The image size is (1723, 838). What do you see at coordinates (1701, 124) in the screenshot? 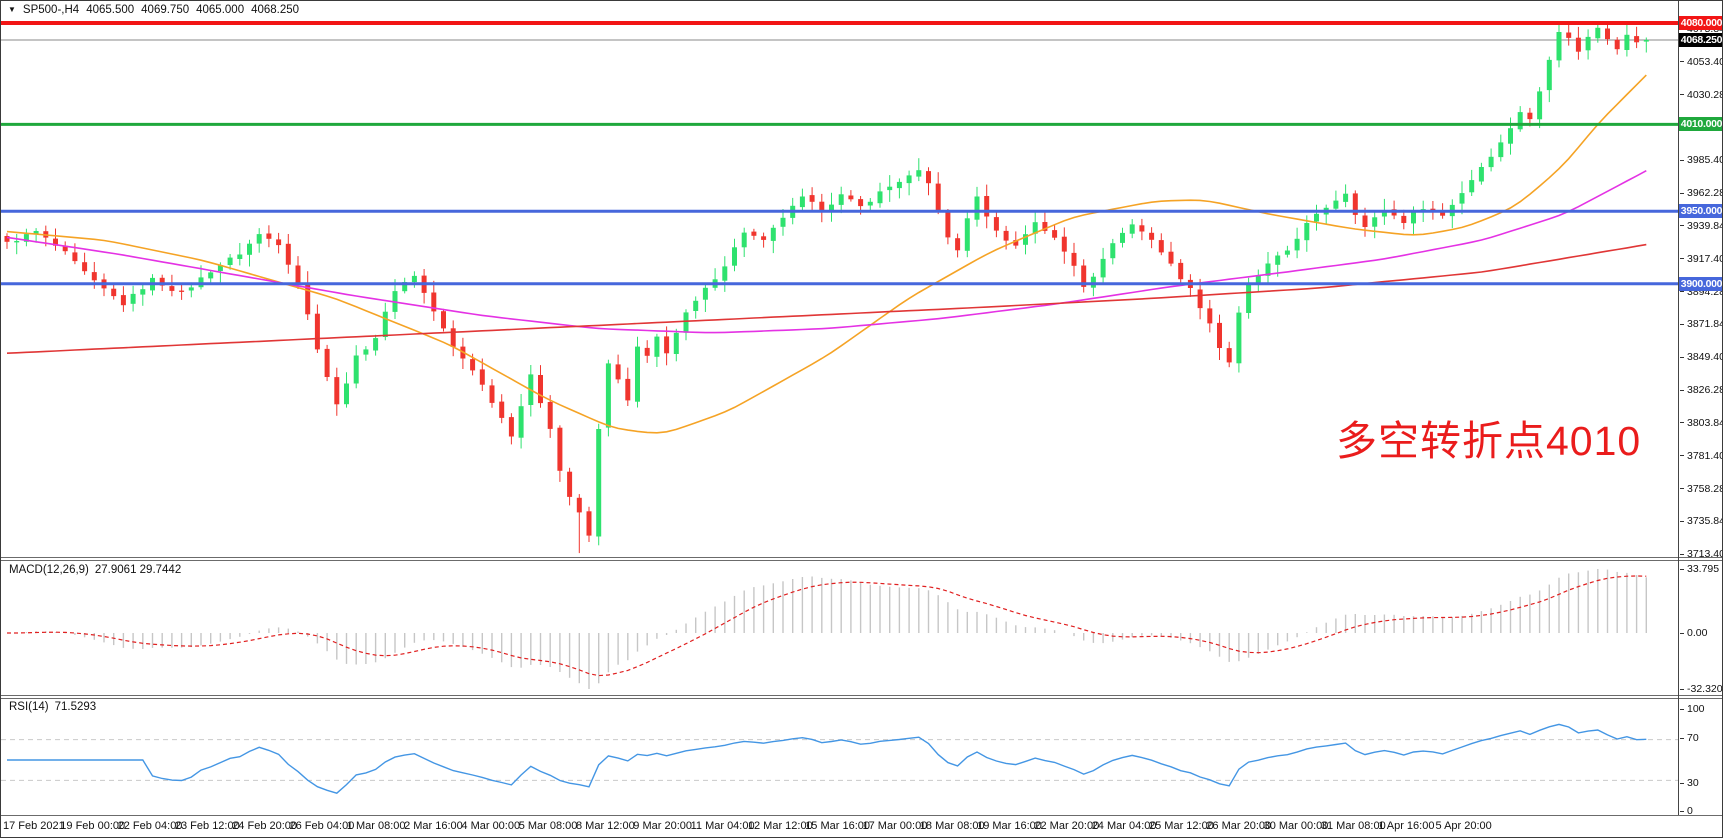
I see `price-level-badge: 4010.000` at bounding box center [1701, 124].